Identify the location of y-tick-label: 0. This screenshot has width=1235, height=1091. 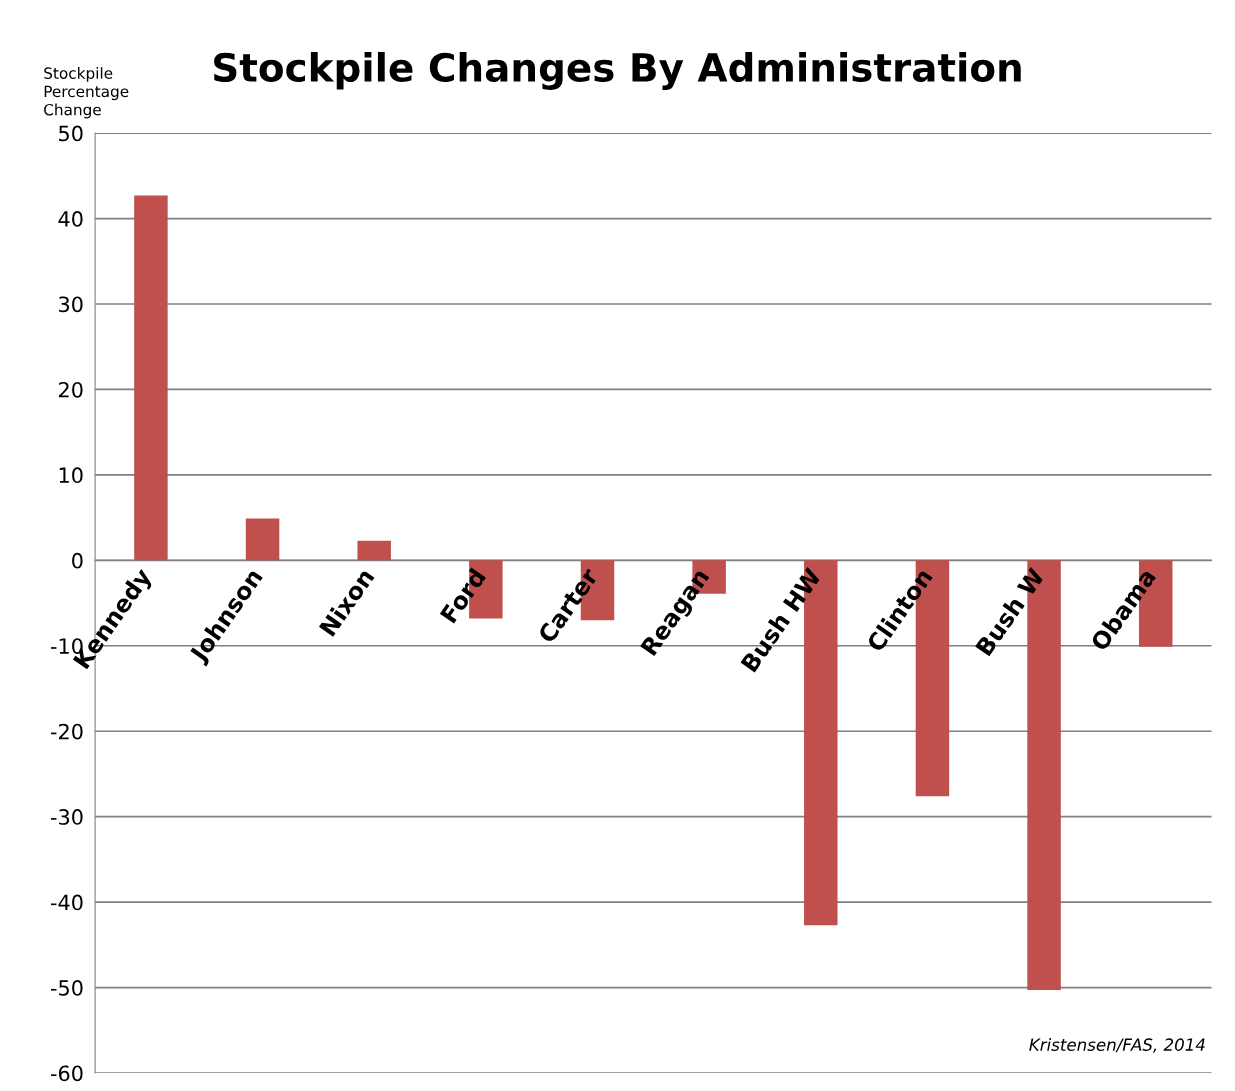
(77, 560).